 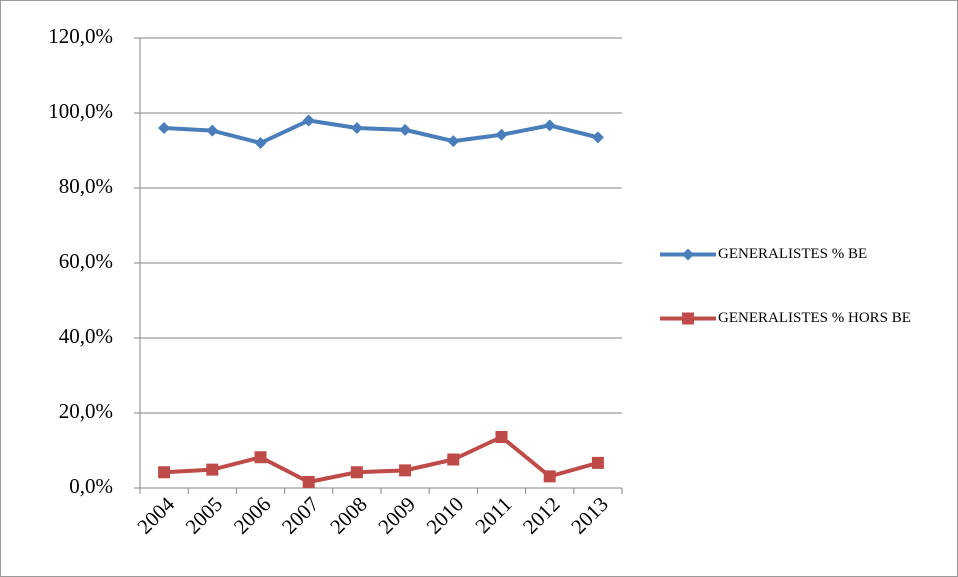 I want to click on y-tick-label: 120,0%, so click(x=80, y=36).